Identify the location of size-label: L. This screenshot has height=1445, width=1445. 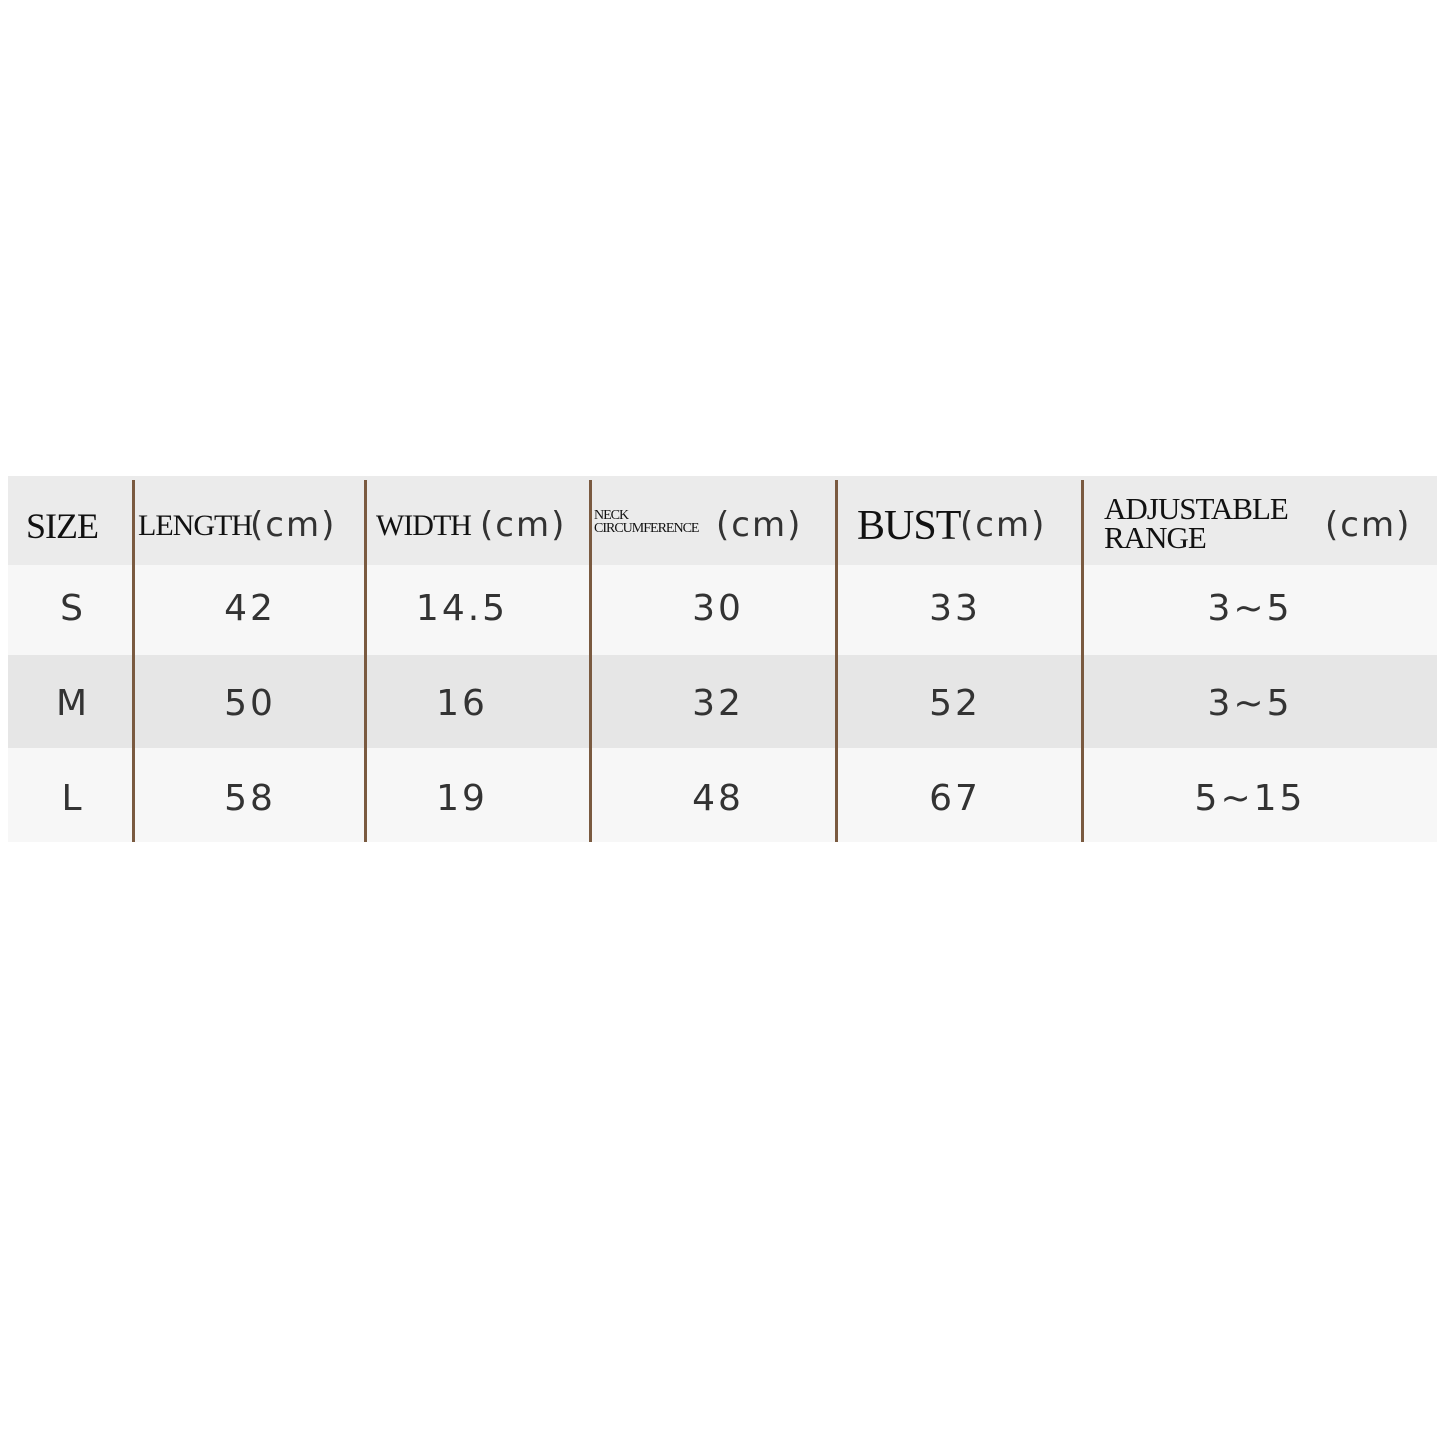
(73, 798).